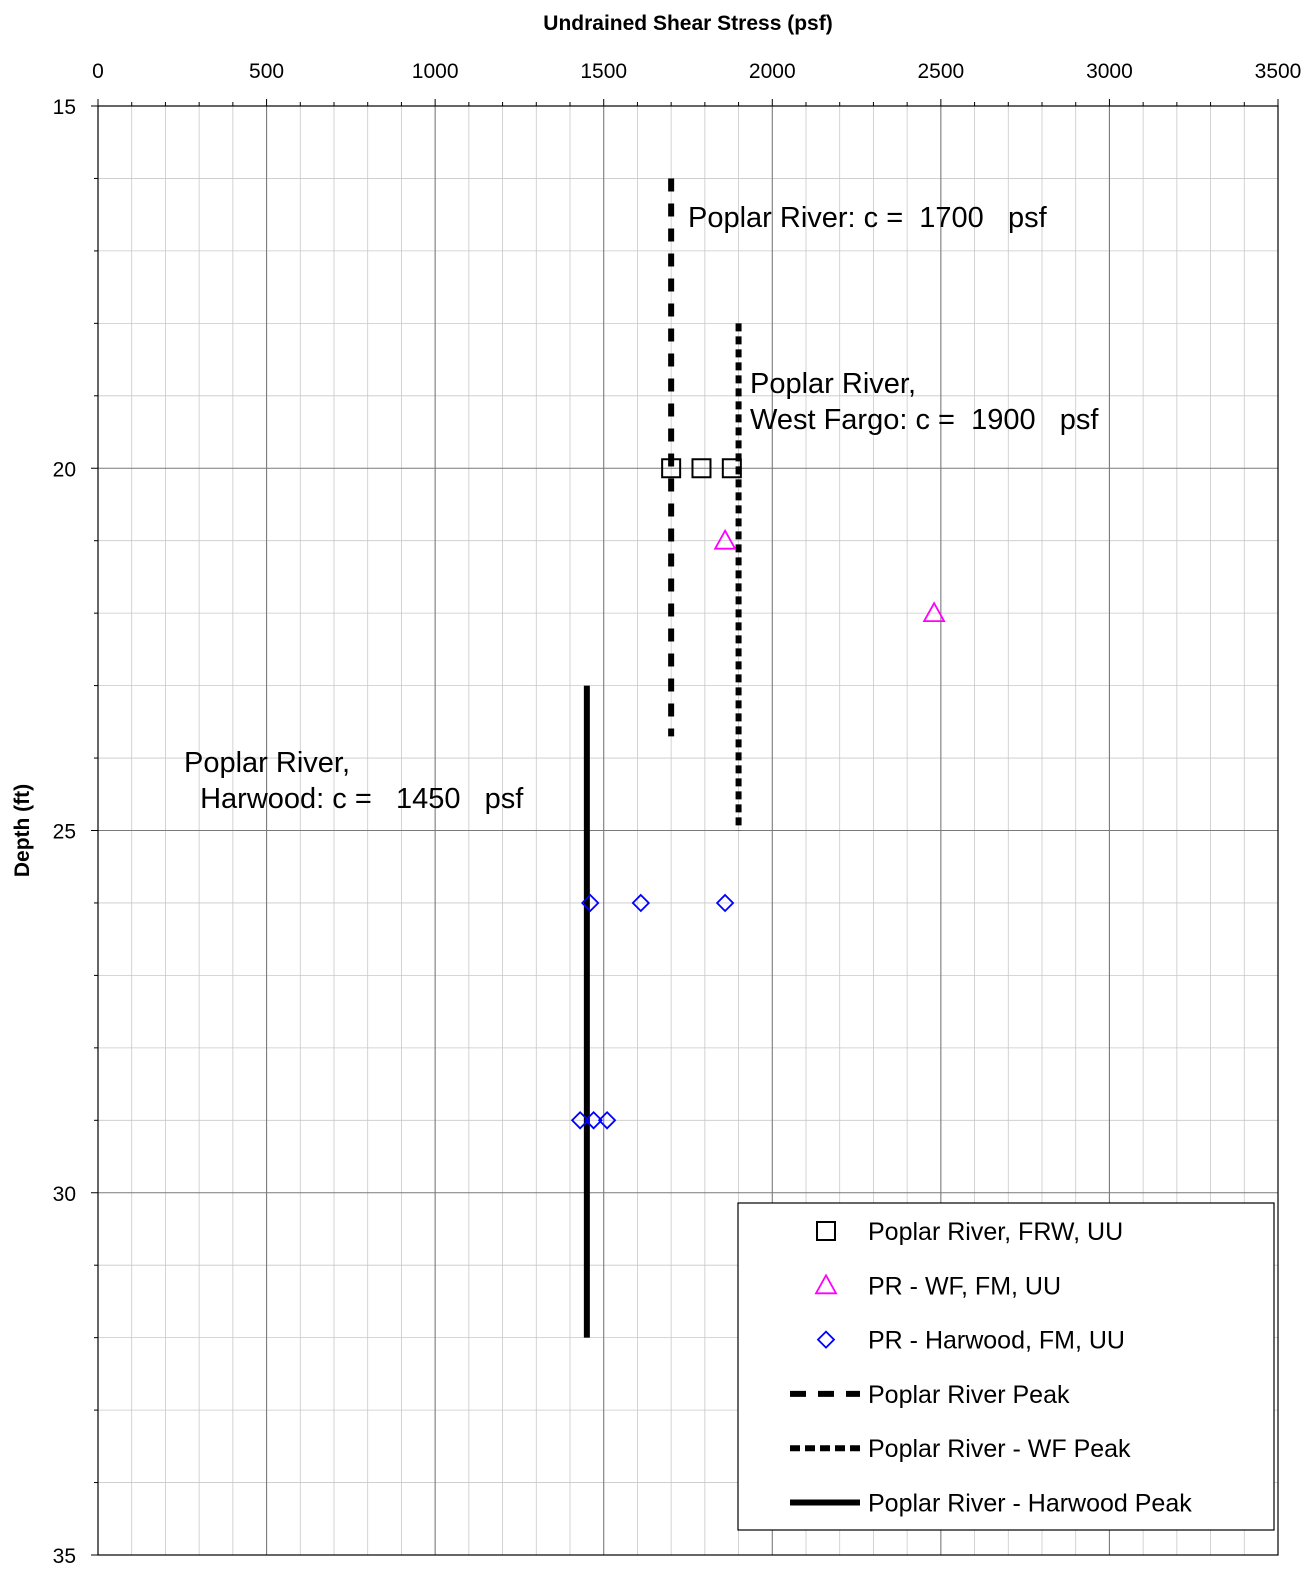 This screenshot has height=1573, width=1312. What do you see at coordinates (22, 830) in the screenshot?
I see `y-axis-title: Depth (ft)` at bounding box center [22, 830].